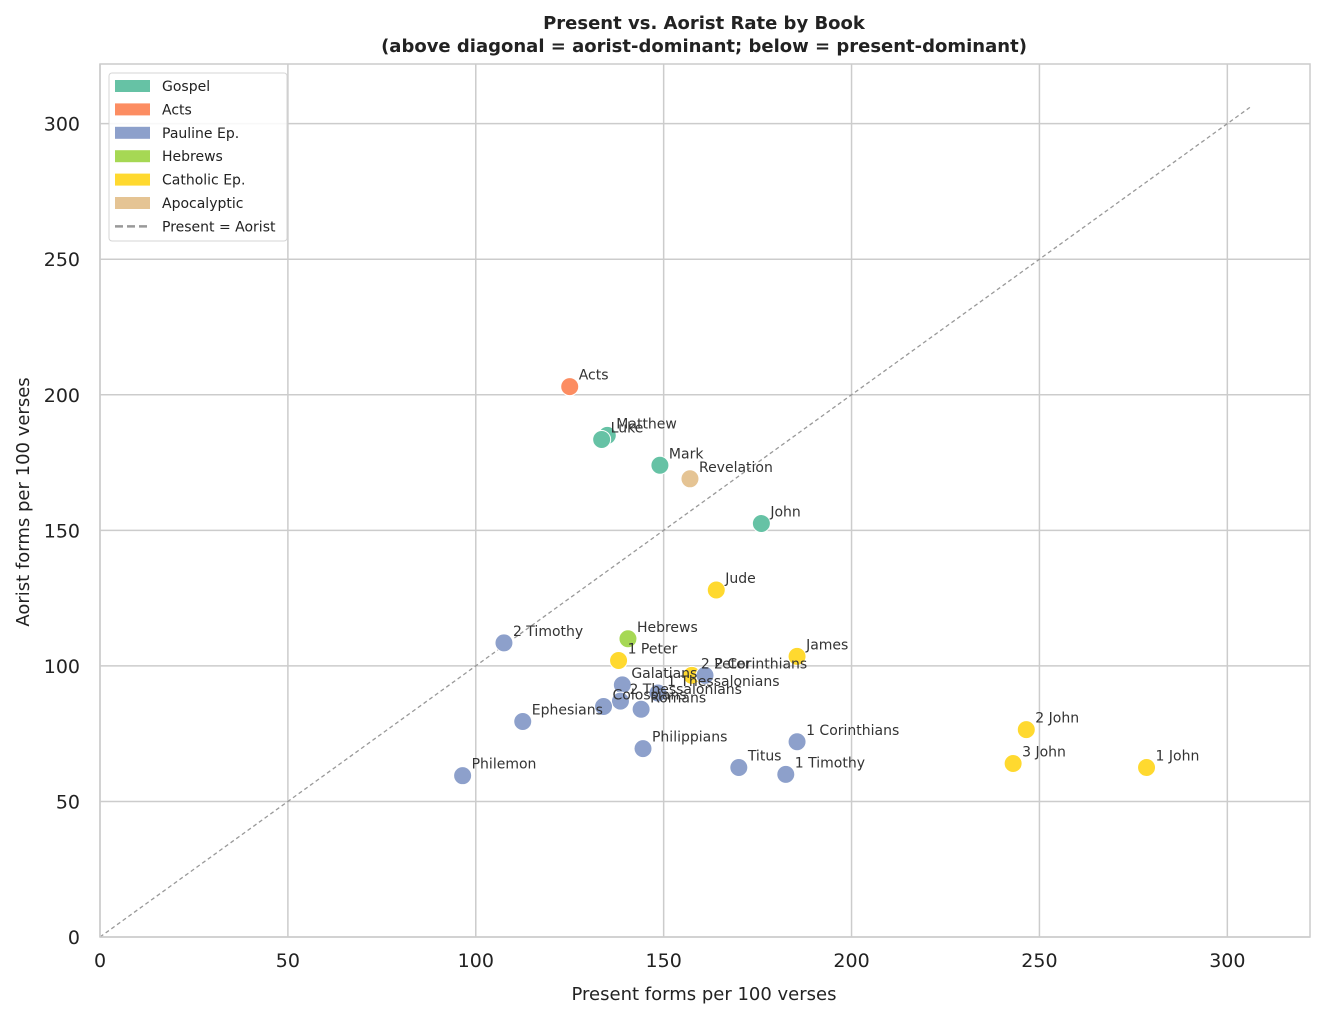  What do you see at coordinates (62, 531) in the screenshot?
I see `y-tick-label: 150` at bounding box center [62, 531].